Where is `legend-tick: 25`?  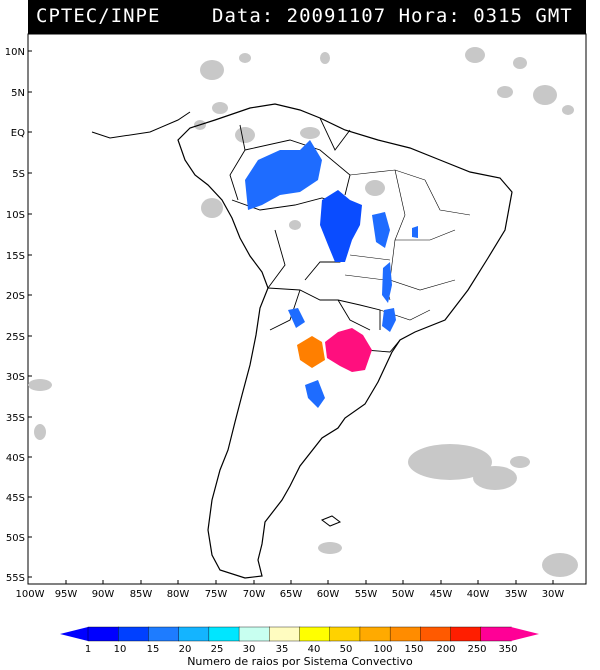
legend-tick: 25 is located at coordinates (217, 649).